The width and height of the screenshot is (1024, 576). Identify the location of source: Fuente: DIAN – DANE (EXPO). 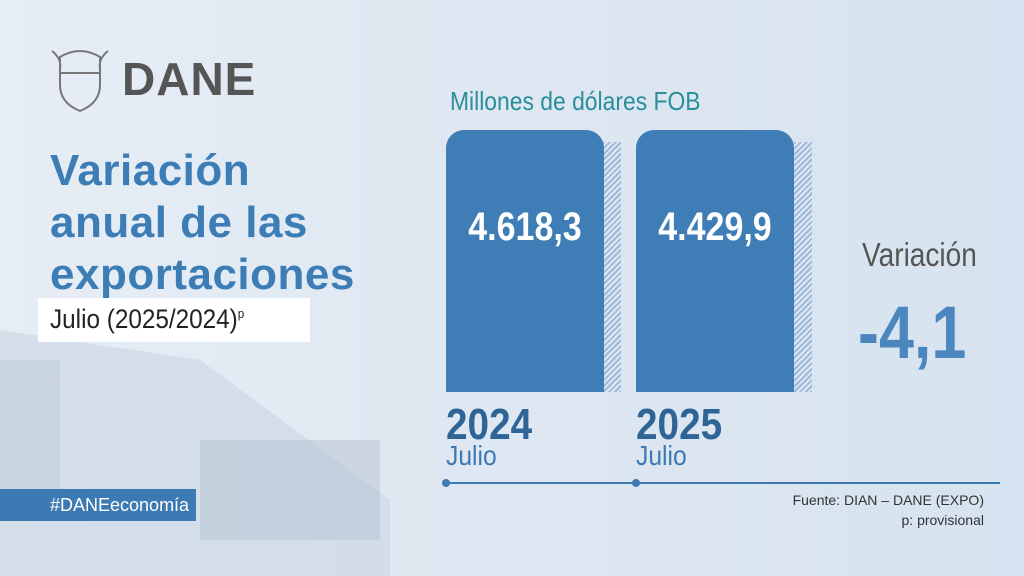
(888, 500).